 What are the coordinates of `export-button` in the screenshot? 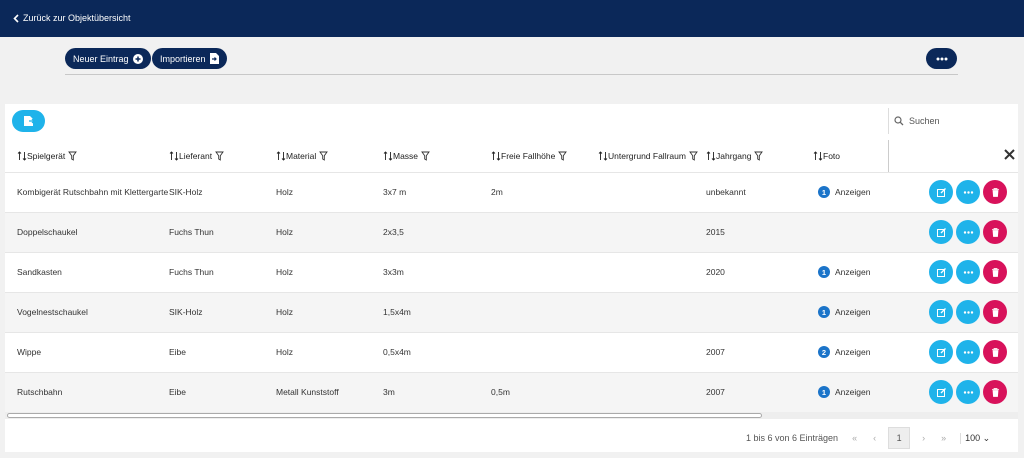 It's located at (28, 121).